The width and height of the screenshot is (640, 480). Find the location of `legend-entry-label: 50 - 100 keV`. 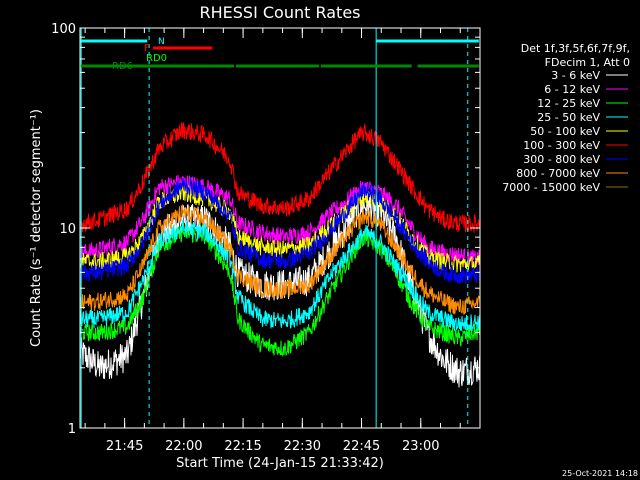

legend-entry-label: 50 - 100 keV is located at coordinates (565, 131).